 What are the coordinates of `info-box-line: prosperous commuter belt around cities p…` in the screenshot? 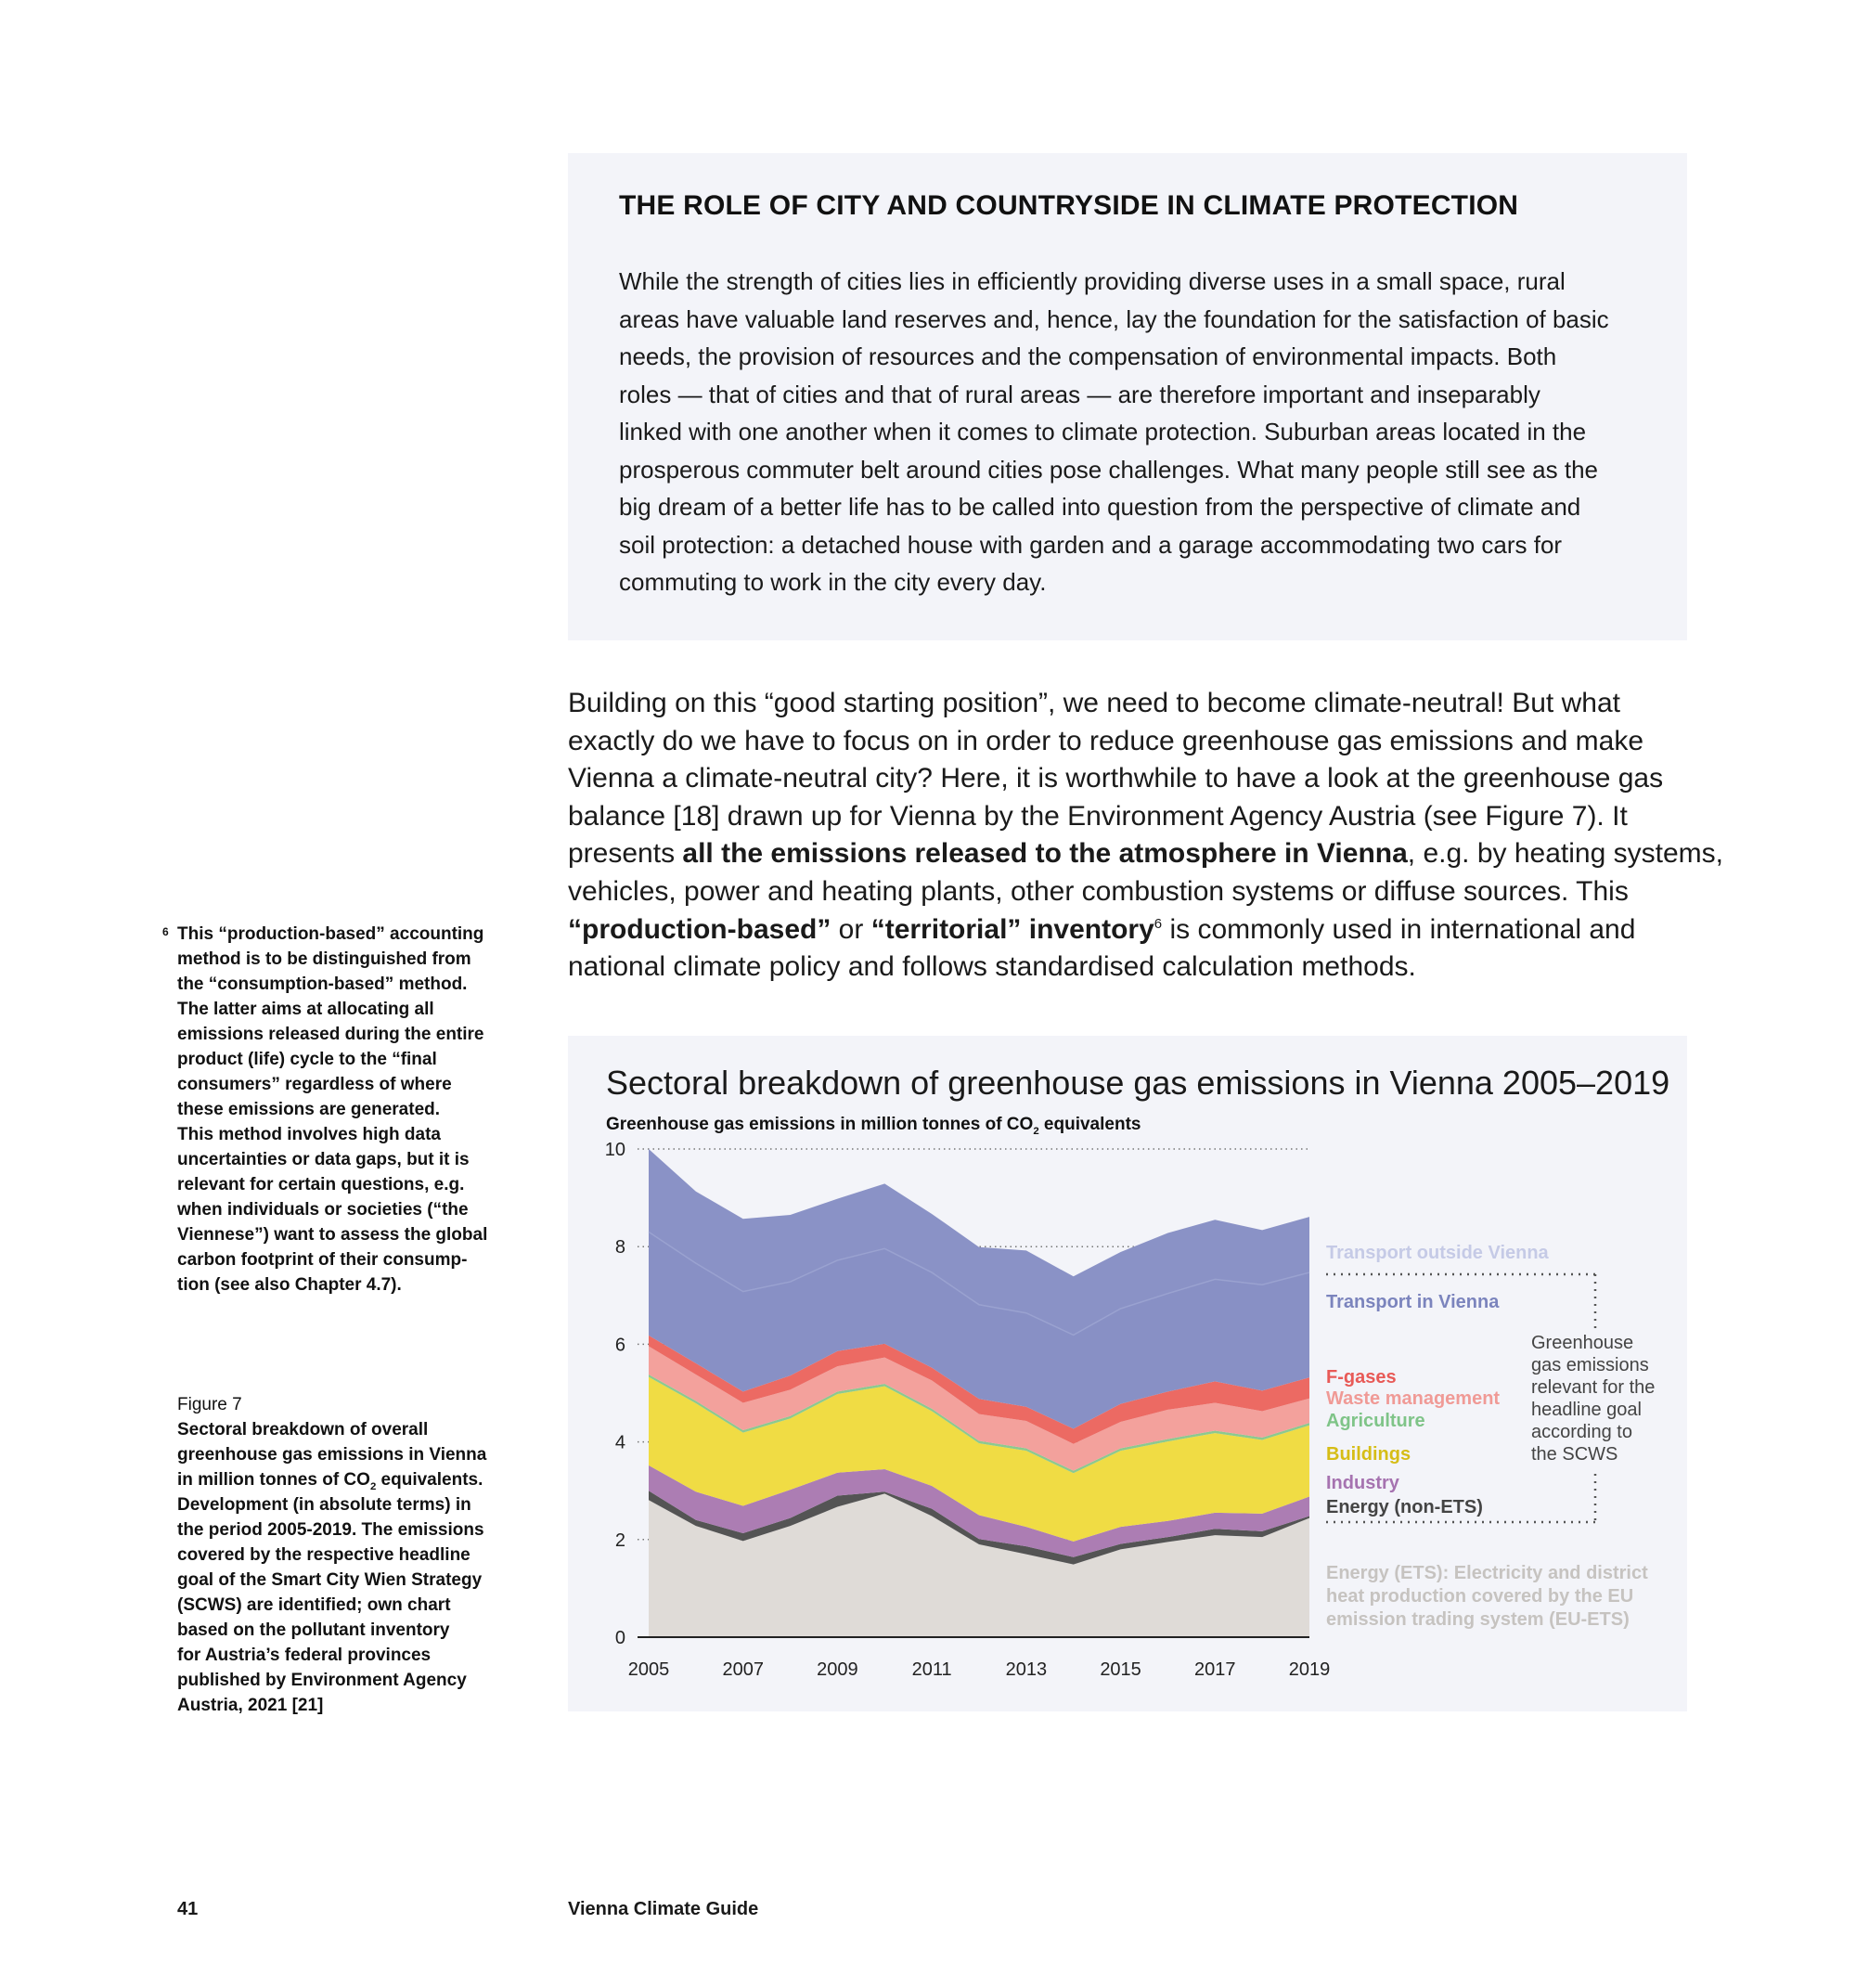 It's located at (1109, 469).